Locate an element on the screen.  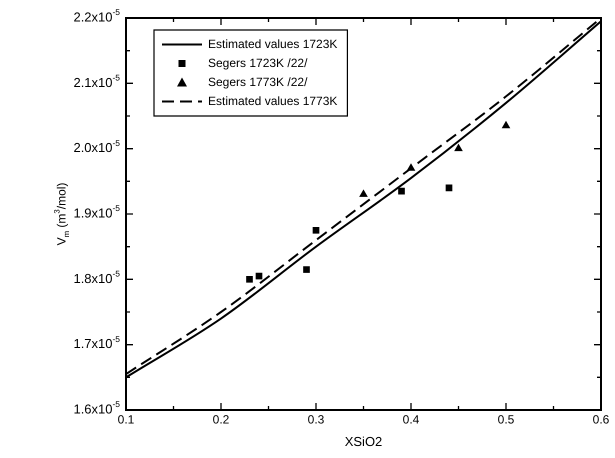
legend-label: Estimated values 1773K is located at coordinates (273, 101).